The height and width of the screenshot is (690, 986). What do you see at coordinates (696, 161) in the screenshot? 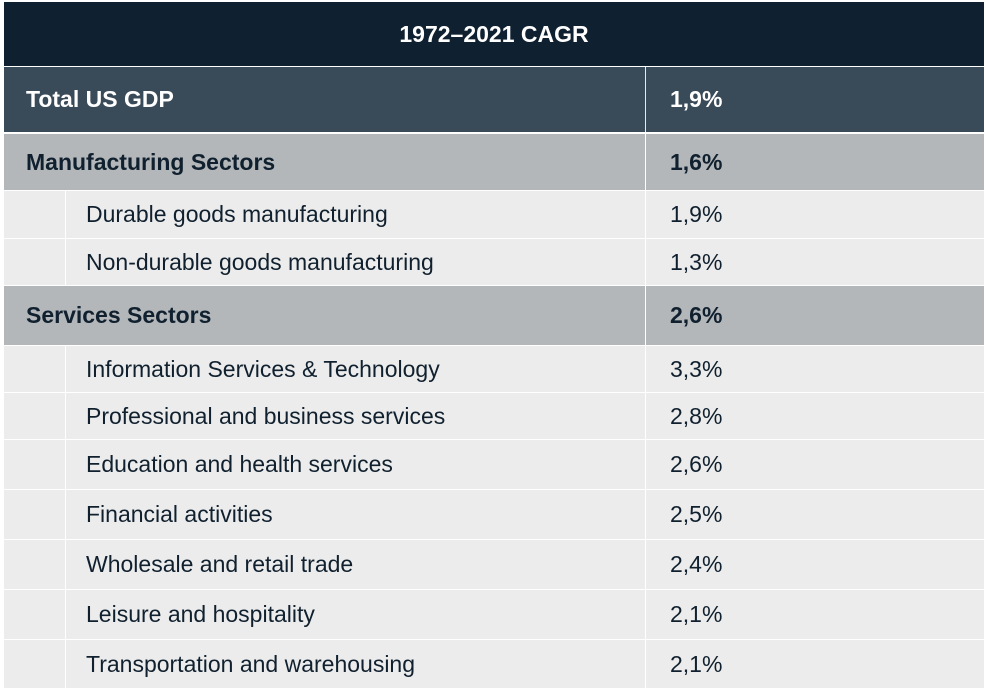
I see `row-value: 1,6%` at bounding box center [696, 161].